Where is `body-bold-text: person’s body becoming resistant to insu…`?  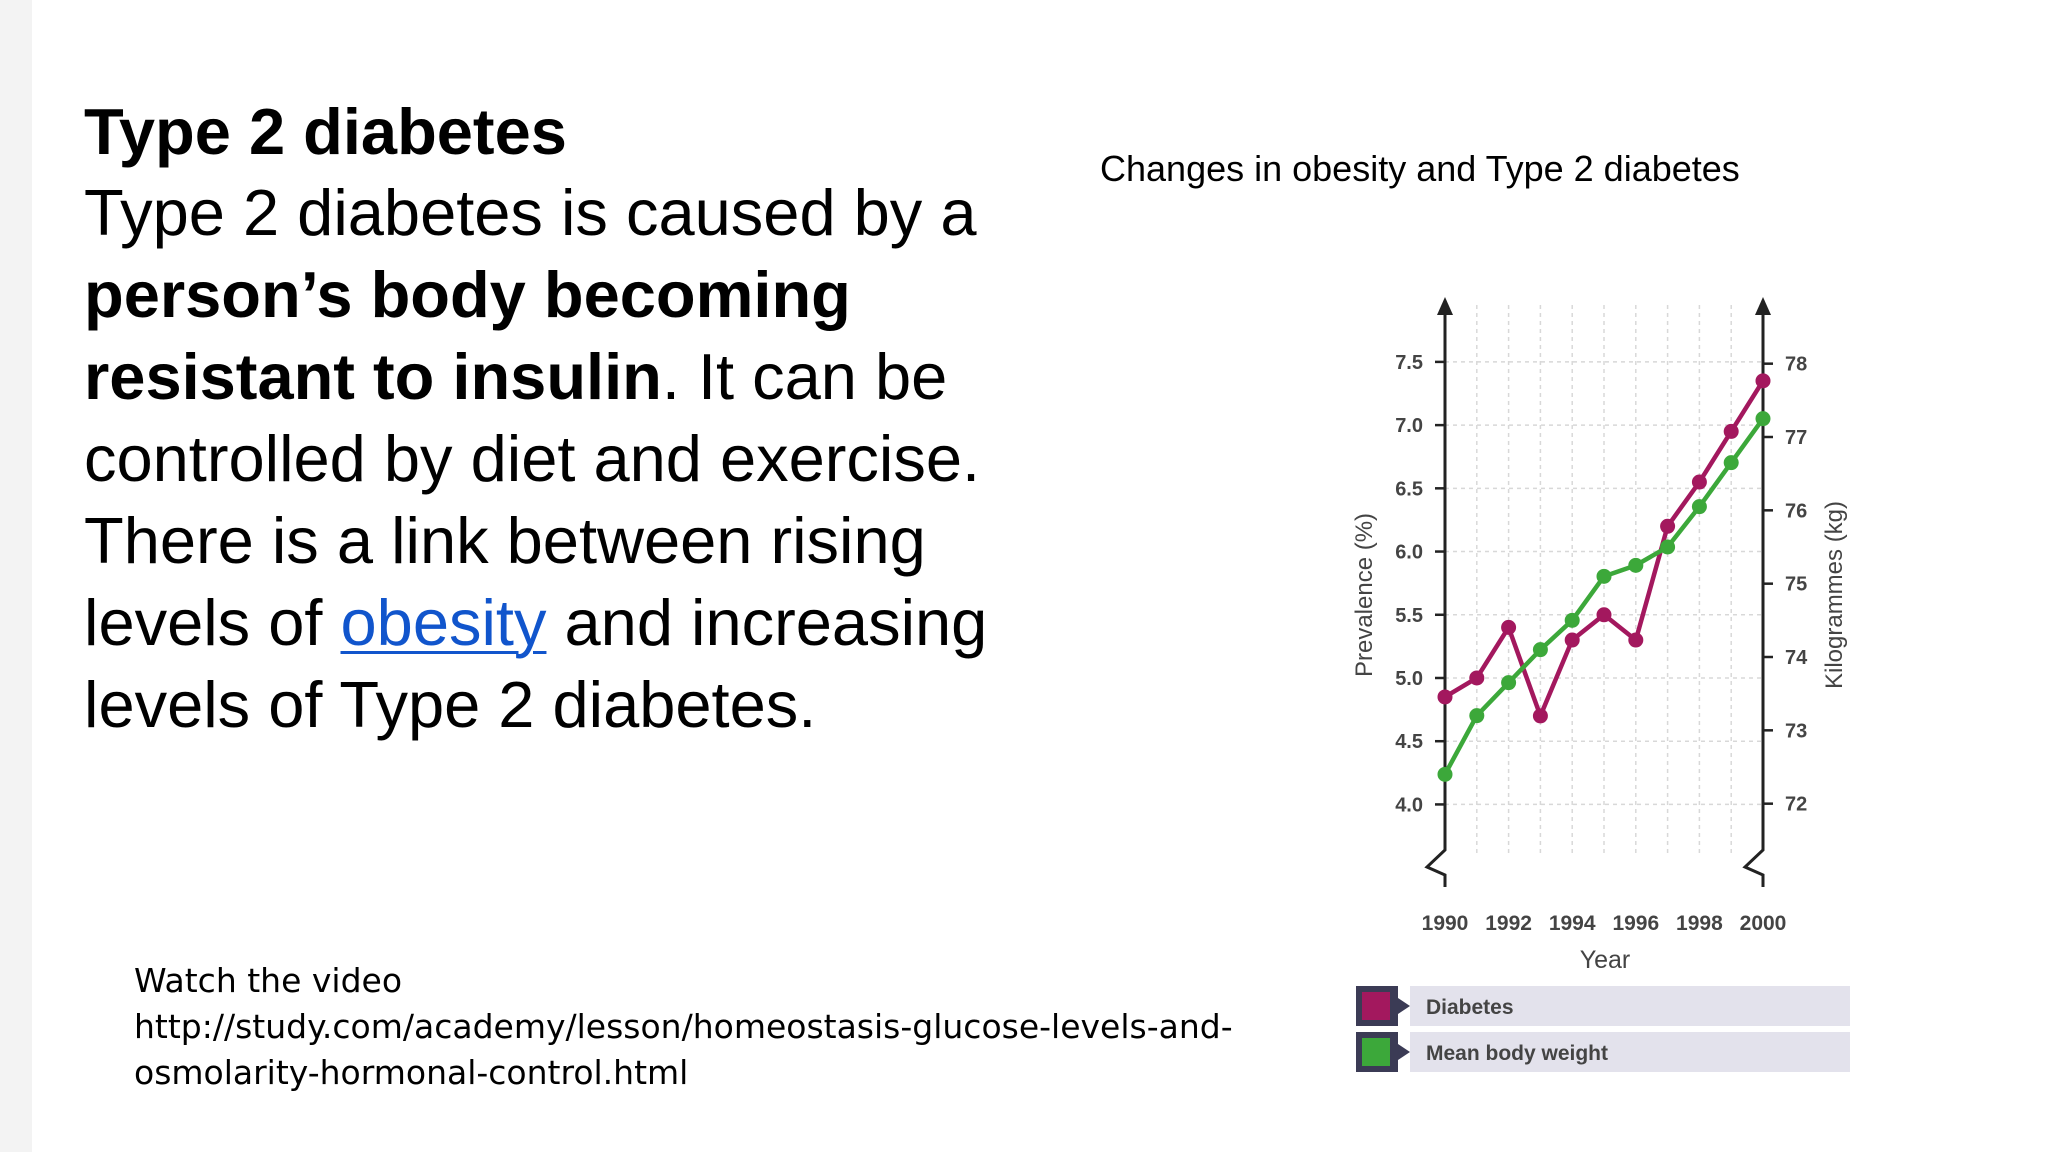
body-bold-text: person’s body becoming resistant to insu… is located at coordinates (467, 335).